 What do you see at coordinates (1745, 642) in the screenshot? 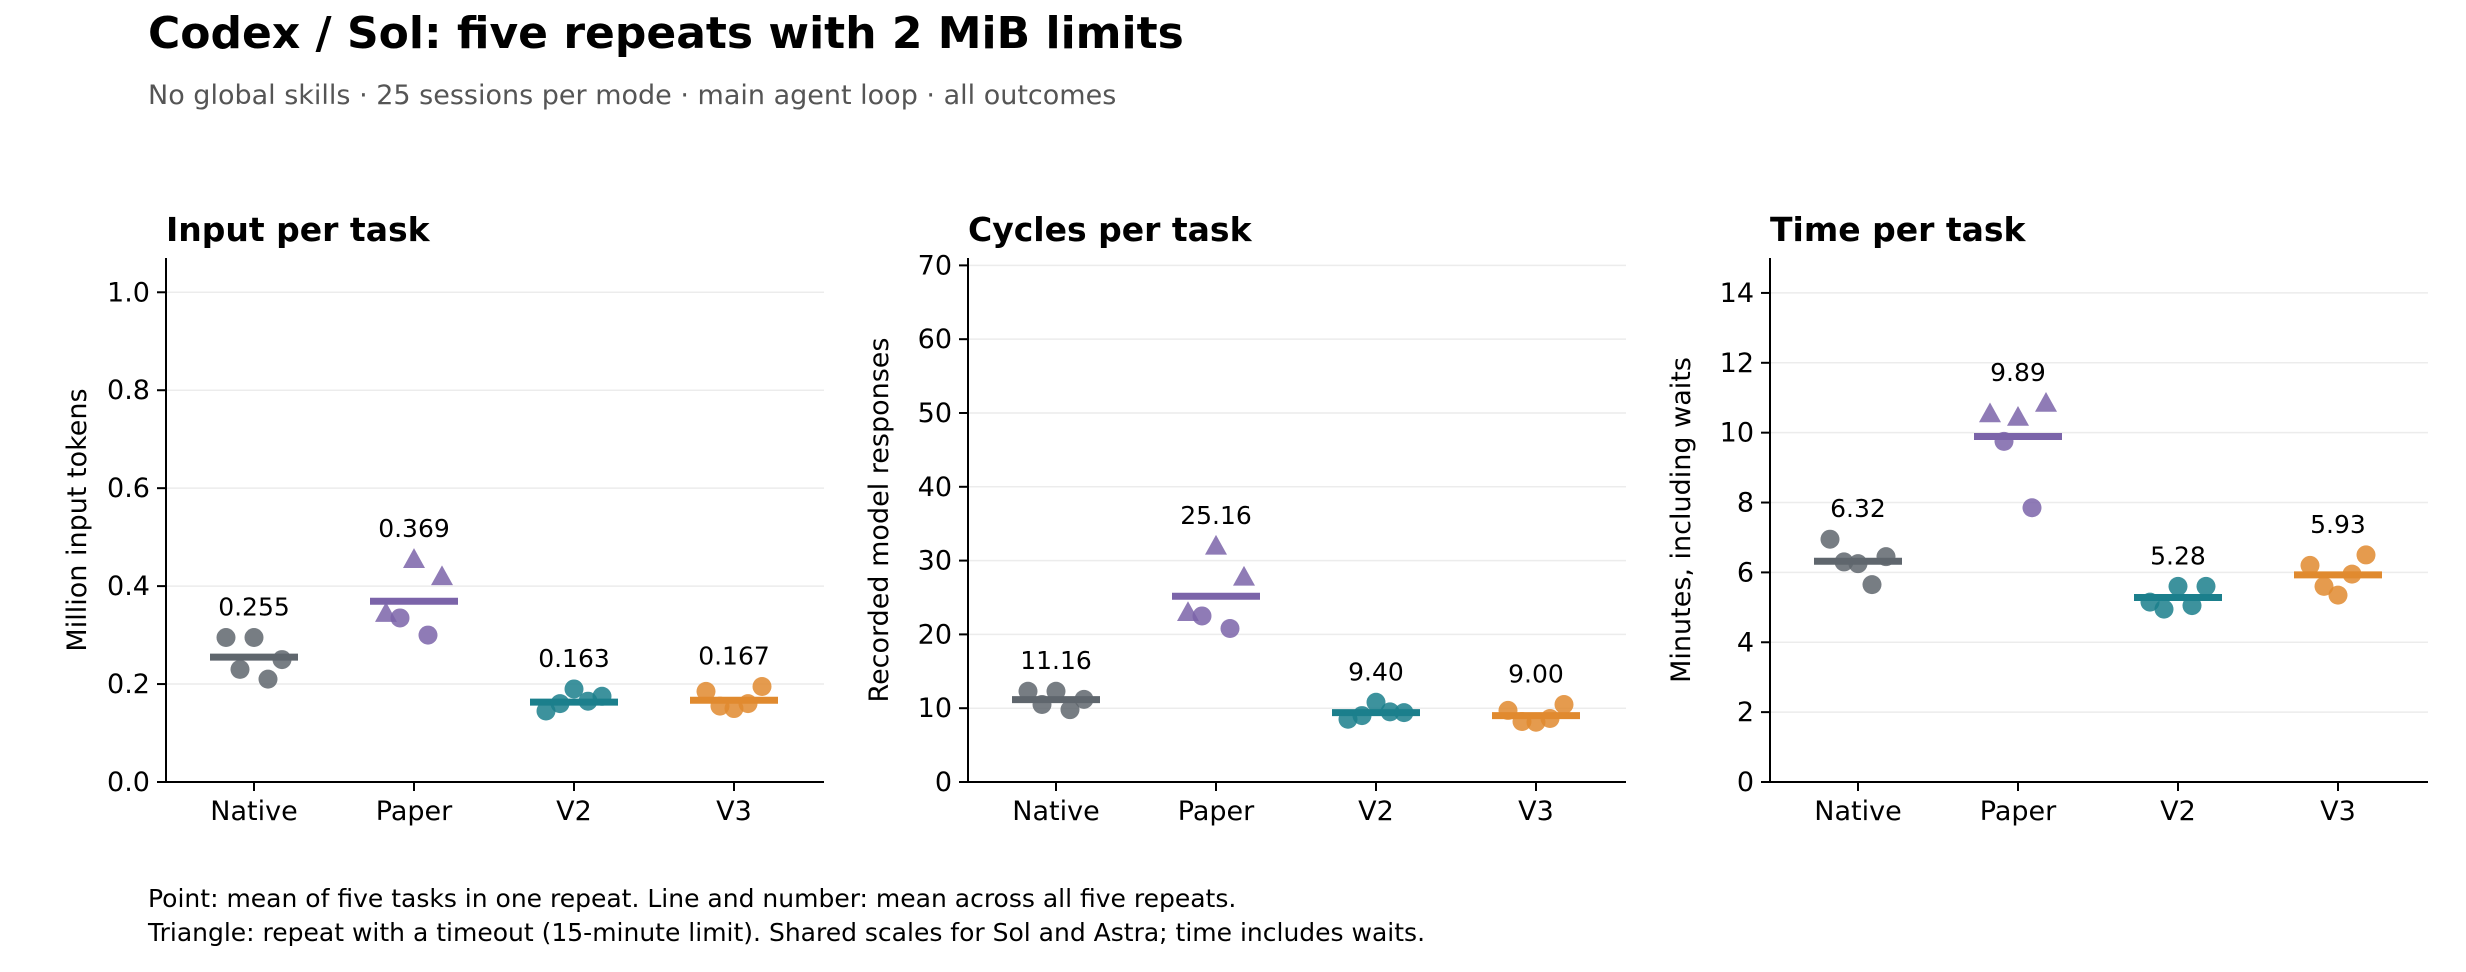
I see `time-y-tick-label: 4` at bounding box center [1745, 642].